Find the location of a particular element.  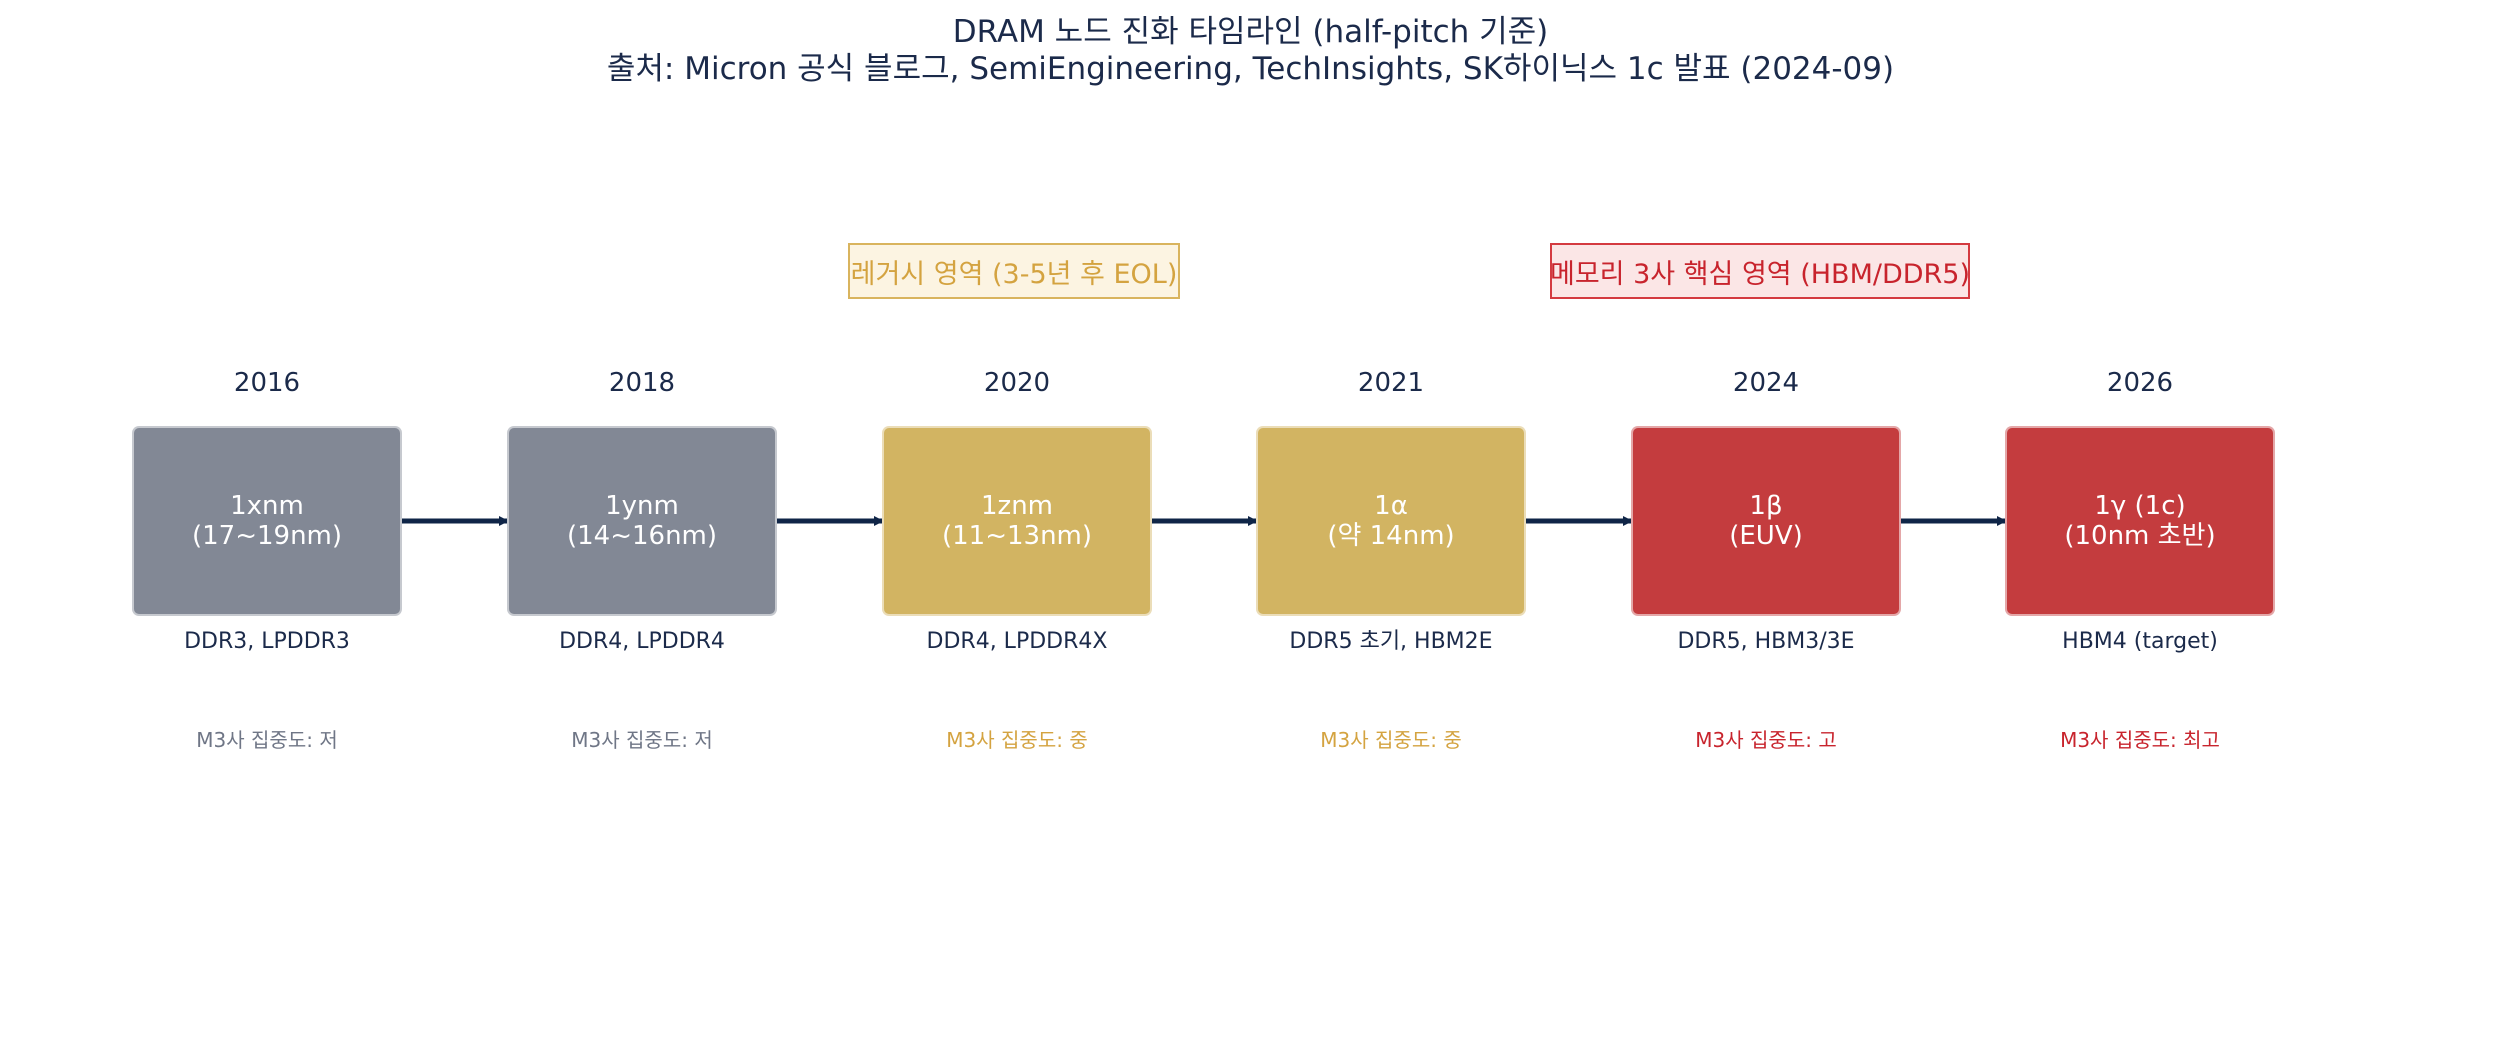

node-box-1alpha: 1α (약 14nm) is located at coordinates (1391, 521).